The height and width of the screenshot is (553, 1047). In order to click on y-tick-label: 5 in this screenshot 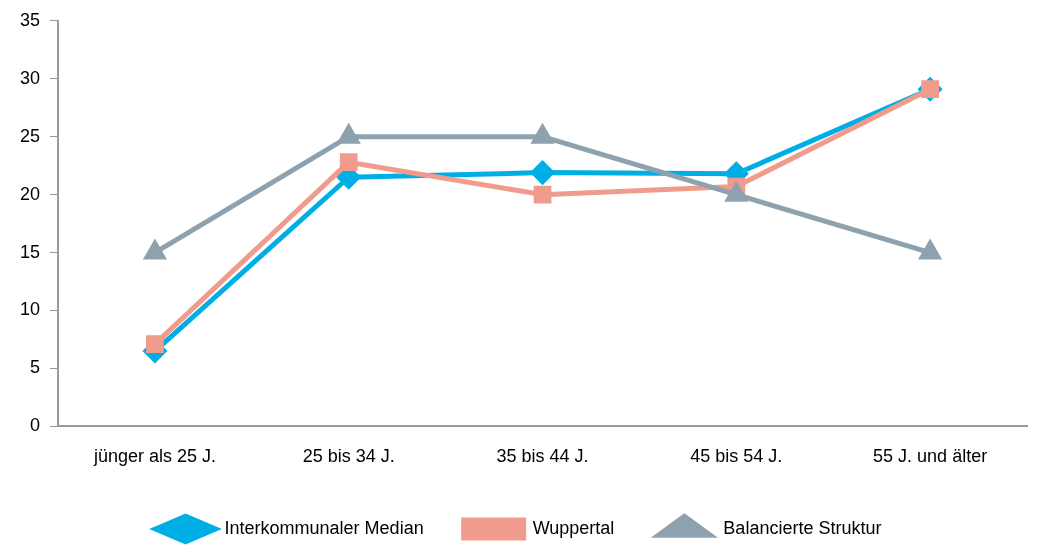, I will do `click(35, 367)`.